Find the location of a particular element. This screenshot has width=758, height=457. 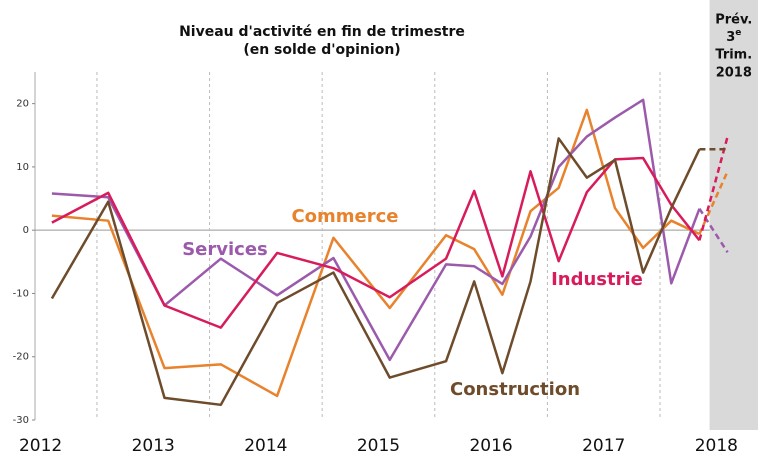

chart-title: Niveau d'activité en fin de trimestre is located at coordinates (322, 32).